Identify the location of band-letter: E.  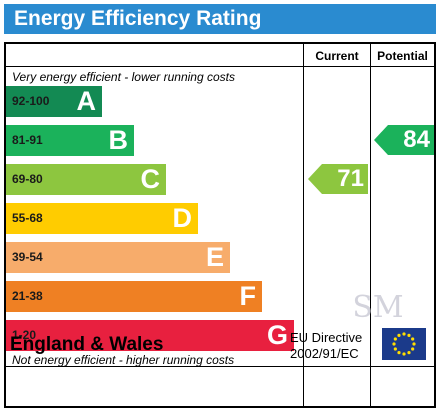
(214, 257).